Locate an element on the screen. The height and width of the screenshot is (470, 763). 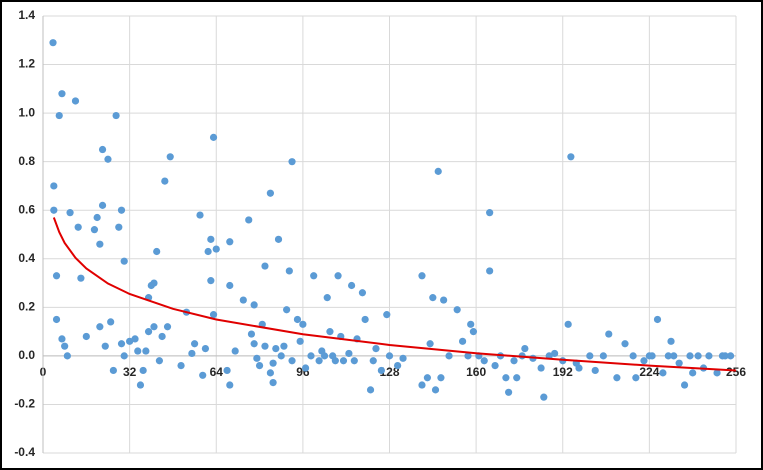
y-tick-label: 0.2 is located at coordinates (26, 307).